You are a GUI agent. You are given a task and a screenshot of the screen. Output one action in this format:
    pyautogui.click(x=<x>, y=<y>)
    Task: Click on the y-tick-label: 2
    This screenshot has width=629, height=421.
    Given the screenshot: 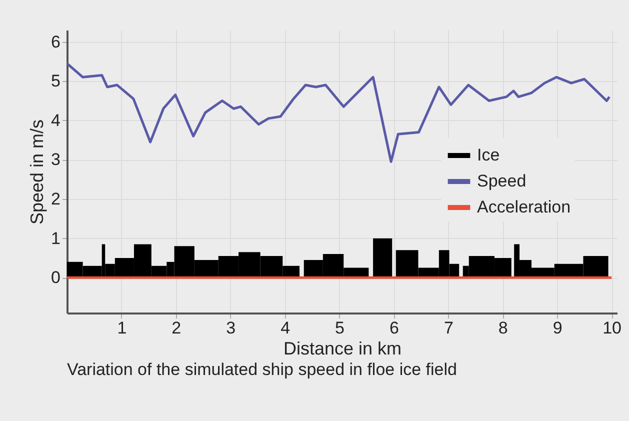 What is the action you would take?
    pyautogui.click(x=55, y=199)
    